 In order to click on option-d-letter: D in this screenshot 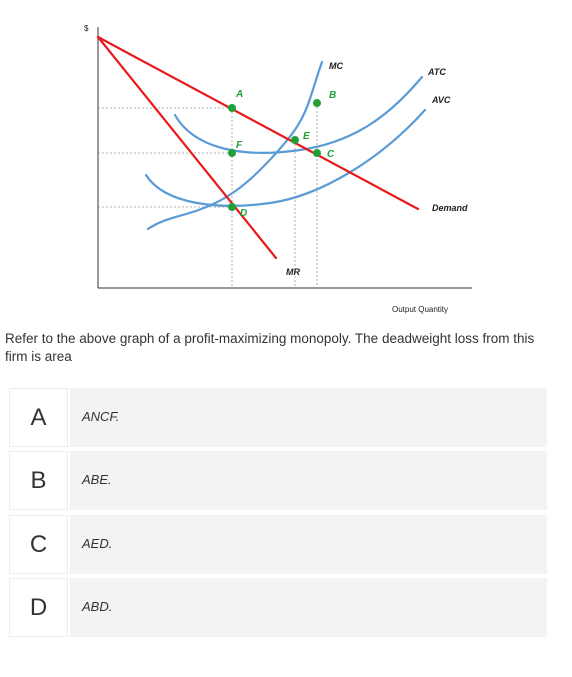, I will do `click(38, 607)`.